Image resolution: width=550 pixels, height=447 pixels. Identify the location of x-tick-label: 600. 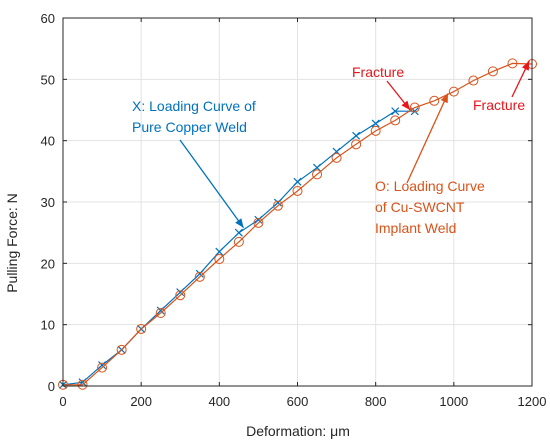
(298, 401).